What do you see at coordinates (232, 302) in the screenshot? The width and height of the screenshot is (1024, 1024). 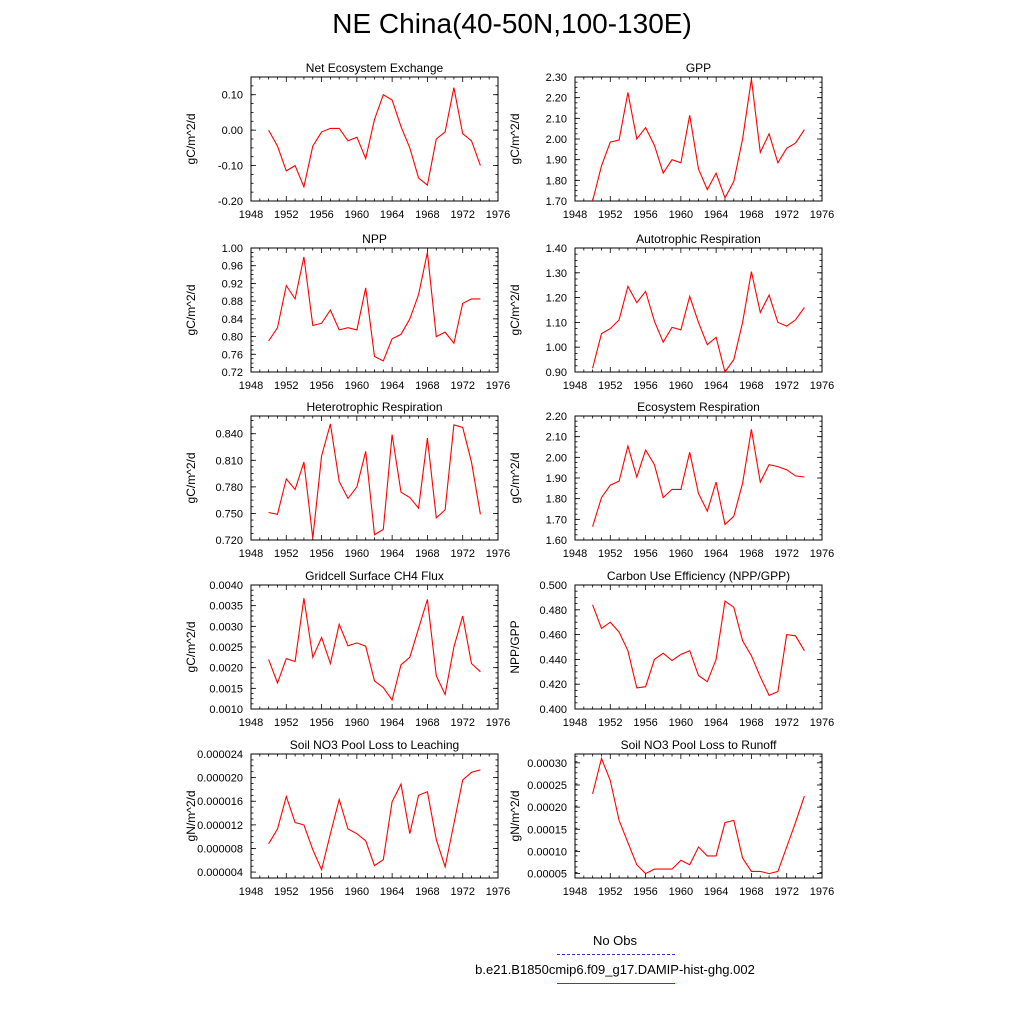 I see `chart-3-ytick-label: 0.88` at bounding box center [232, 302].